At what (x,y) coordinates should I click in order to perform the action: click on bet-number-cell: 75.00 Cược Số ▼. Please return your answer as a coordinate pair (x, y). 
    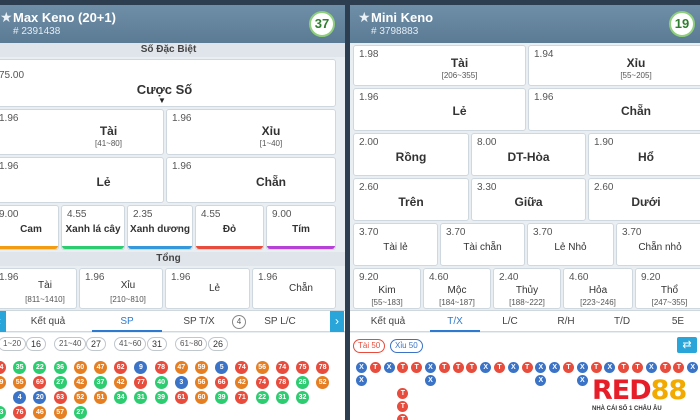
    Looking at the image, I should click on (168, 83).